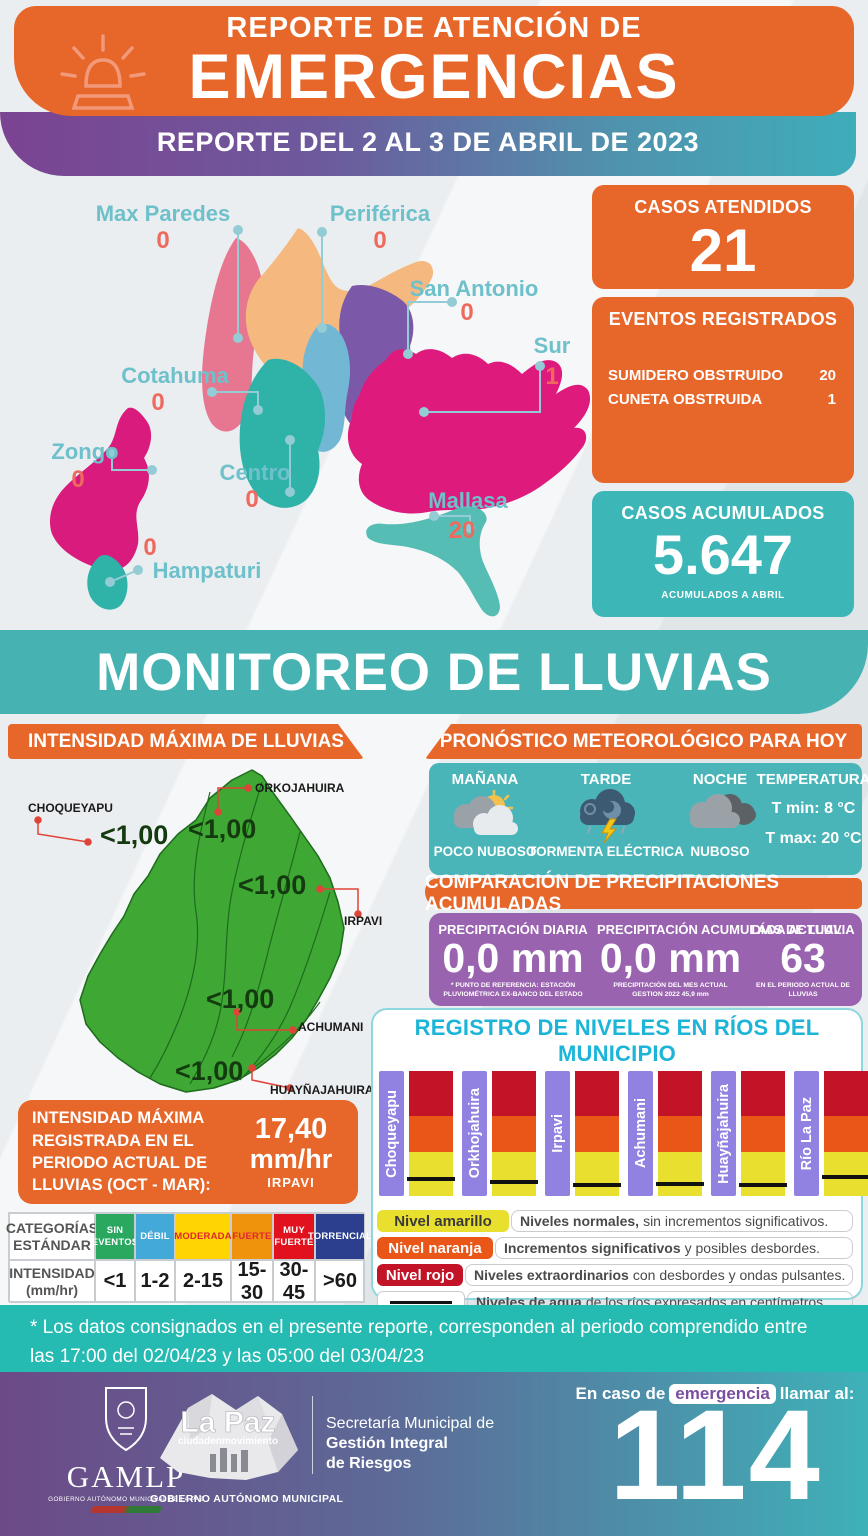 The height and width of the screenshot is (1536, 868). I want to click on svg-text: La Paz, so click(227, 1422).